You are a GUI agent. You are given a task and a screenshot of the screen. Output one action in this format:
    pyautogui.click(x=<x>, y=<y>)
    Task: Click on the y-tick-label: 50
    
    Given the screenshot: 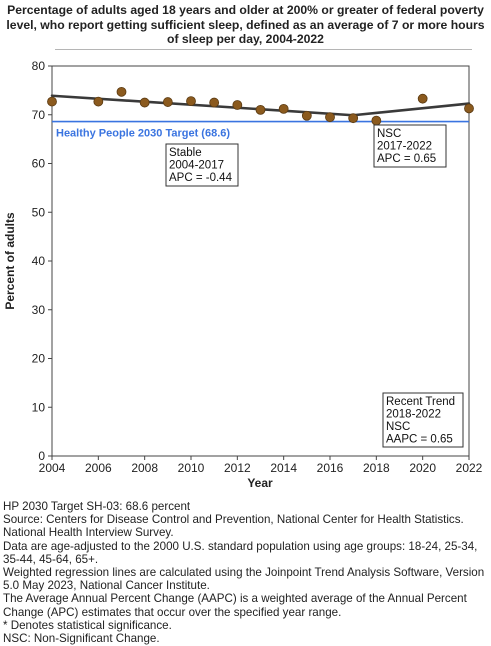 What is the action you would take?
    pyautogui.click(x=39, y=212)
    